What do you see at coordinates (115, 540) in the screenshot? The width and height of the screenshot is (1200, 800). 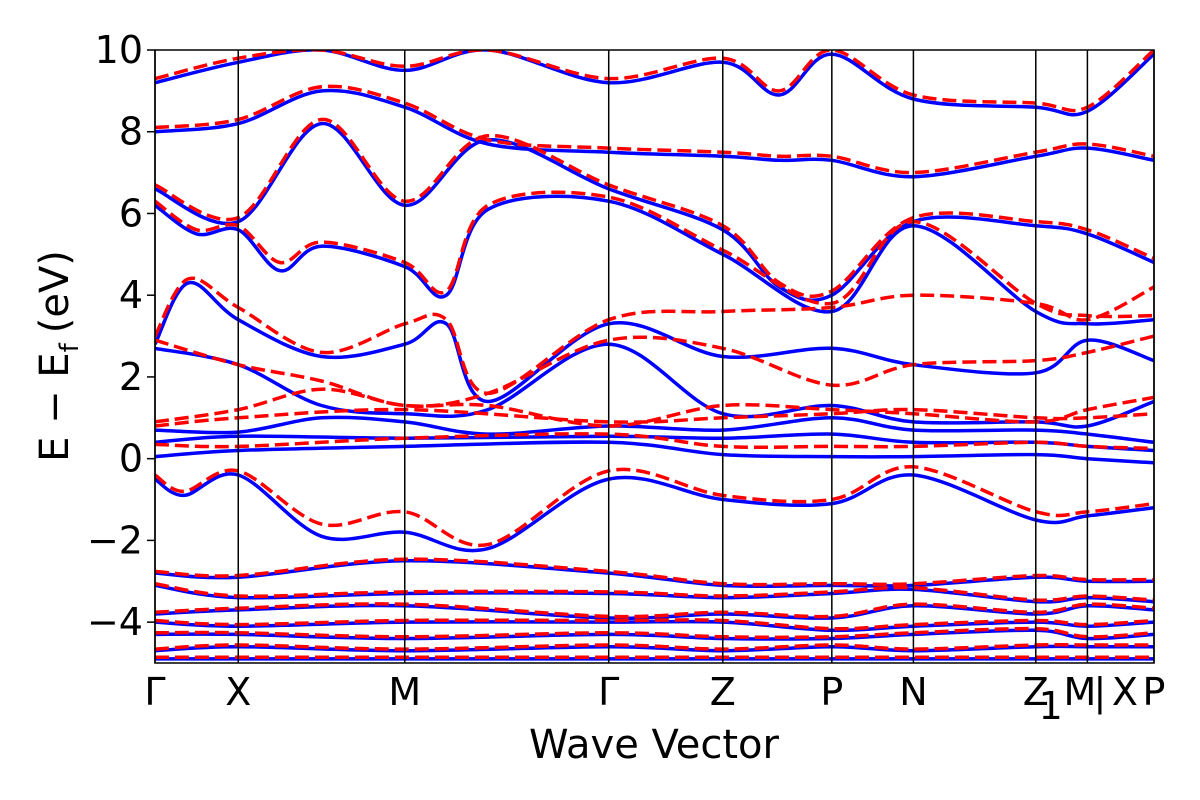 I see `y-tick-label-1: −2` at bounding box center [115, 540].